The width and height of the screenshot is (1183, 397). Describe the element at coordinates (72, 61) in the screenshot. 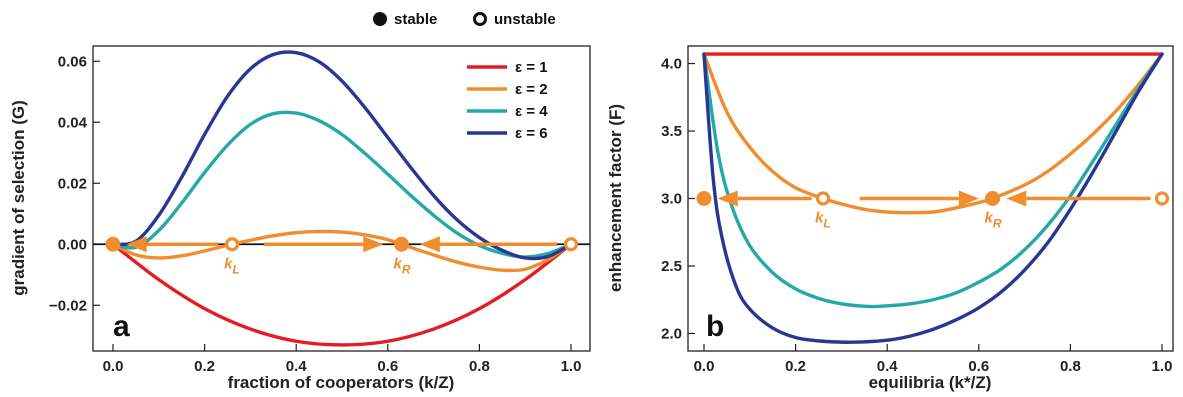

I see `y-tick-label: 0.06` at that location.